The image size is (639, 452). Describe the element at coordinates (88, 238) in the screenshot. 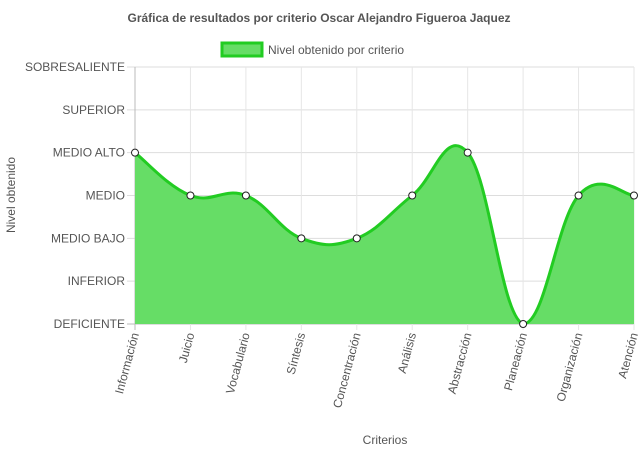

I see `y-tick-label: MEDIO BAJO` at that location.